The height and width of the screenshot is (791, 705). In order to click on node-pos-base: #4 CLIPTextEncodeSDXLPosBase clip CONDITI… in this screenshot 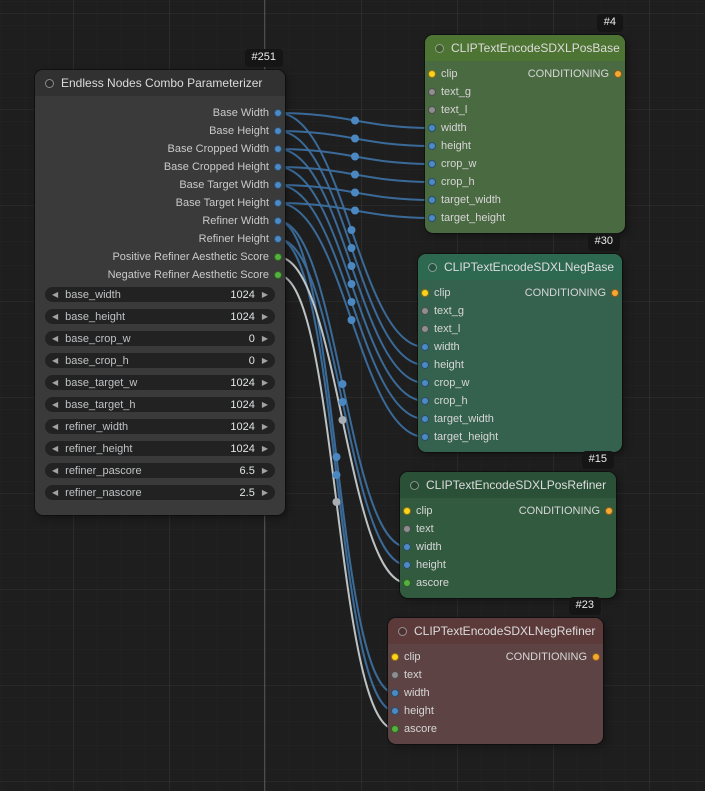, I will do `click(525, 123)`.